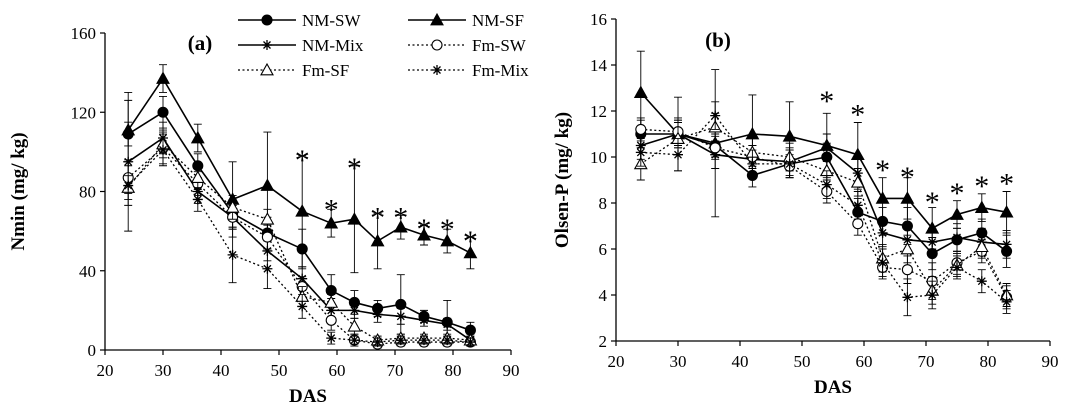  I want to click on legend-item: NM-SW, so click(300, 20).